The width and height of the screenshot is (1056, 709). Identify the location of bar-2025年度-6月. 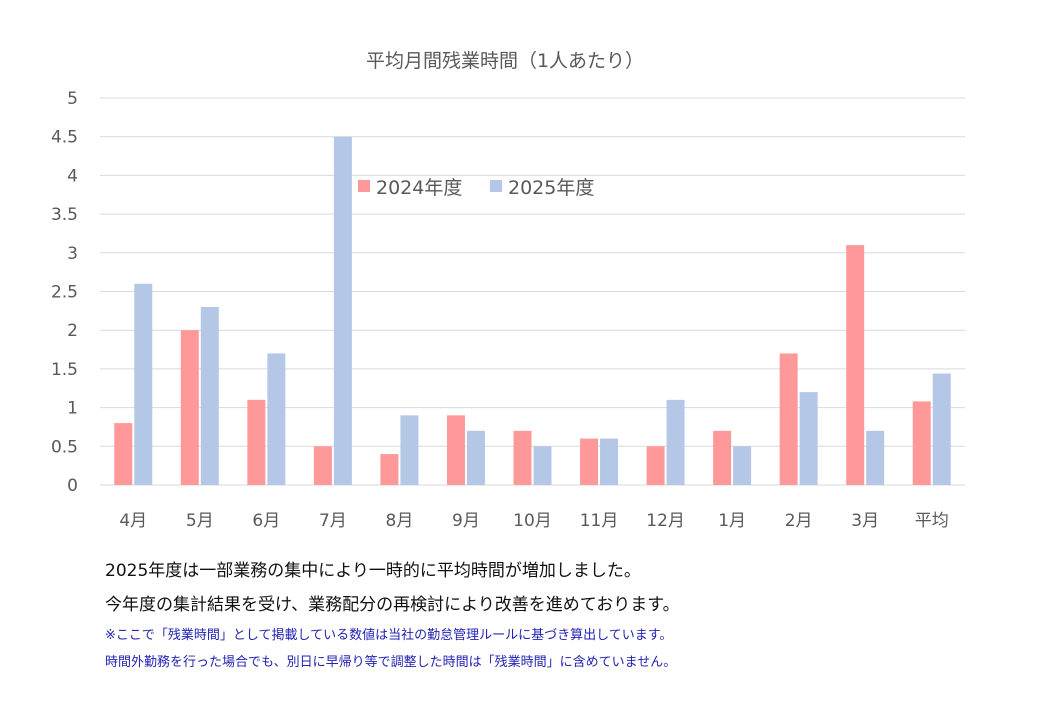
(276, 419).